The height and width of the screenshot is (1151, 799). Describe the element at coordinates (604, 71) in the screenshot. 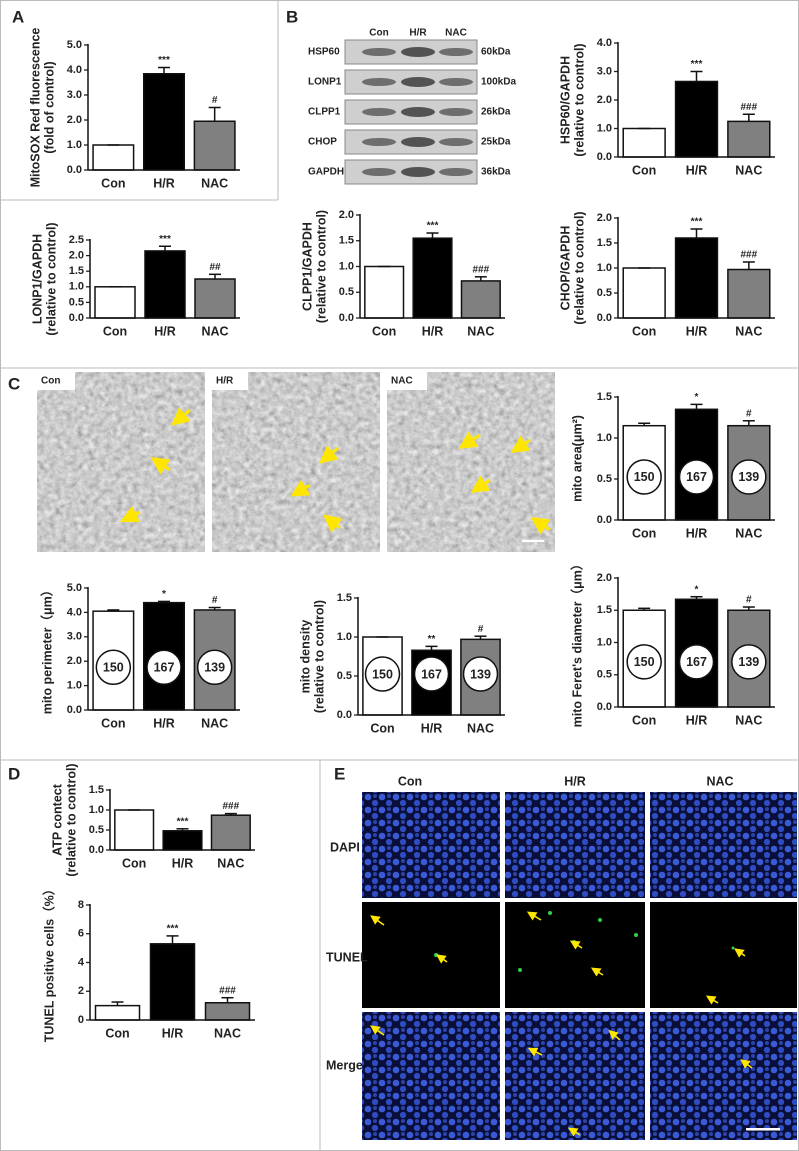

I see `y-tick-label: 3.0` at that location.